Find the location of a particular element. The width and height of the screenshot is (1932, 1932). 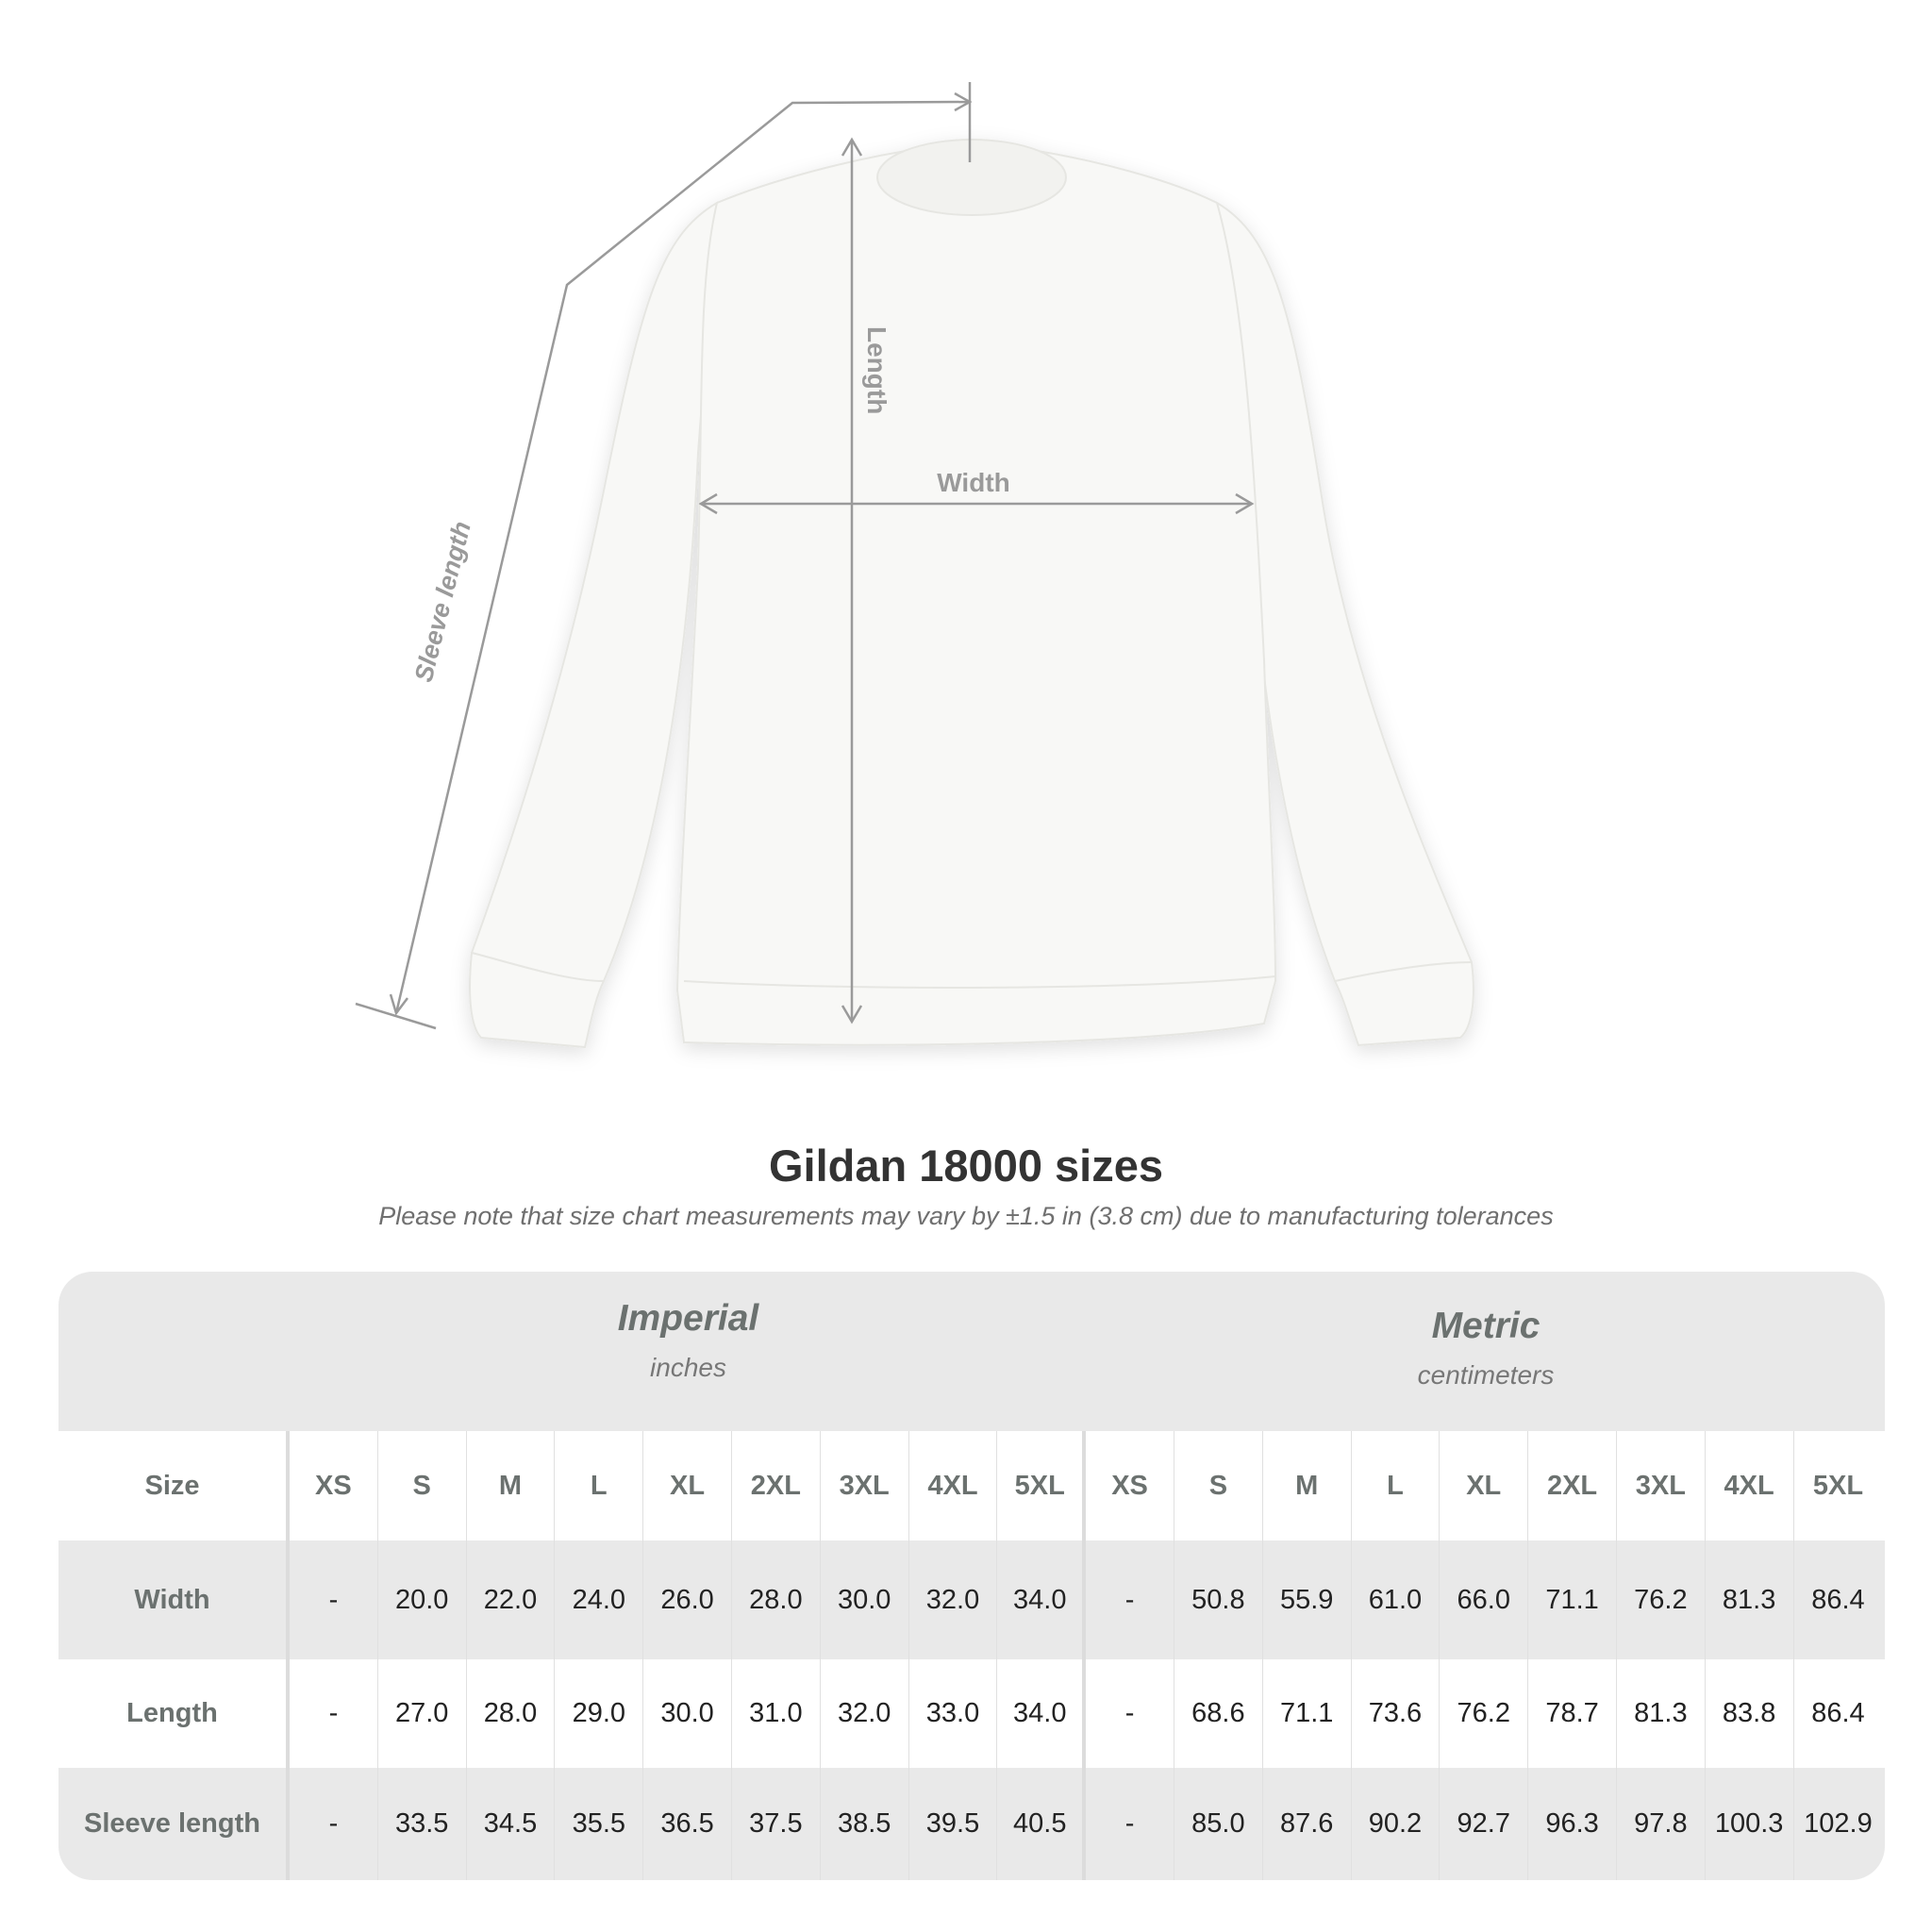

value-cell: 24.0 is located at coordinates (599, 1600).